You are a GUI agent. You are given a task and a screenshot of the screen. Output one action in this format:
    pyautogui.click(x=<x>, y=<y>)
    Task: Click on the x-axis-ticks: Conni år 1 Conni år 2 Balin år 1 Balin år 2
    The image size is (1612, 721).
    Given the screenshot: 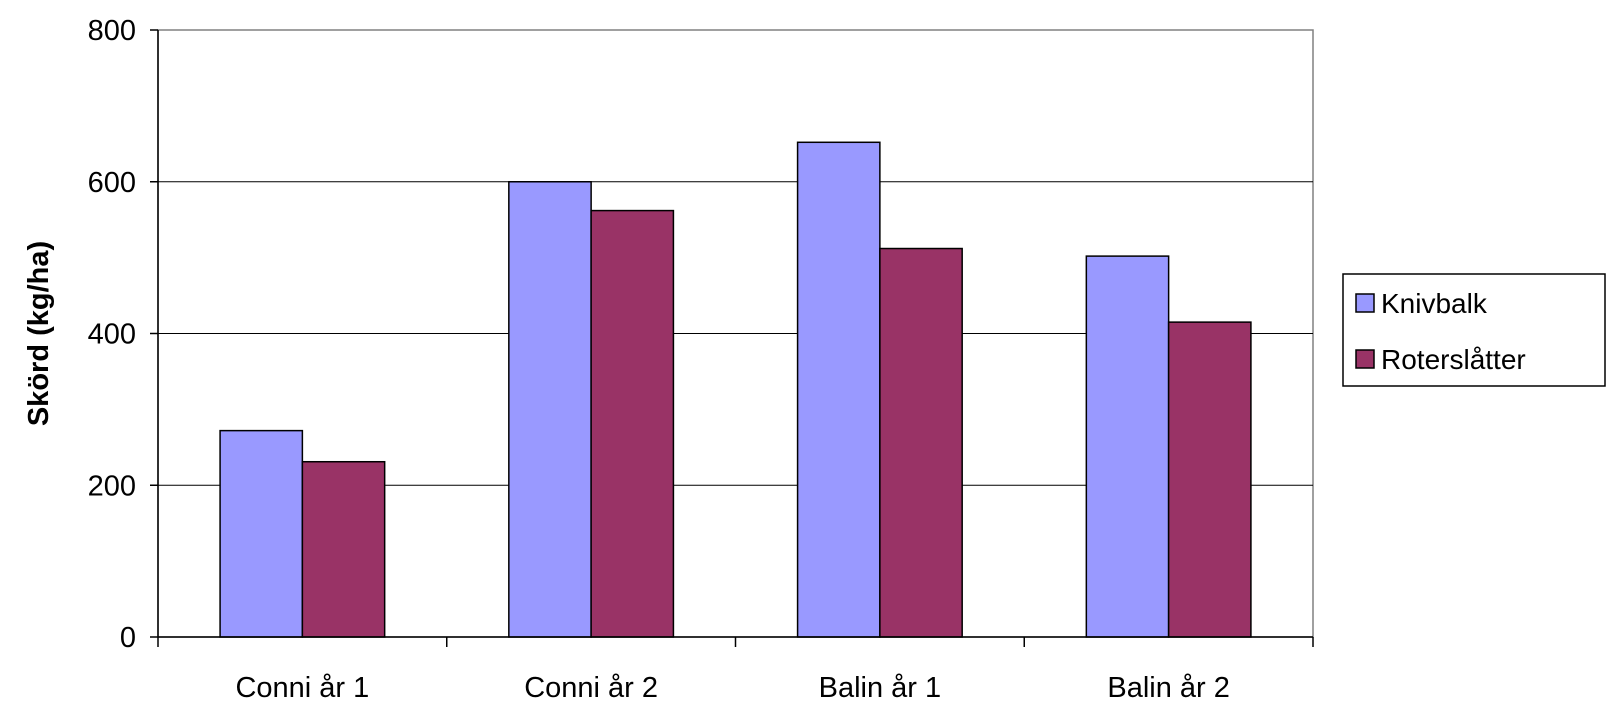 What is the action you would take?
    pyautogui.click(x=735, y=670)
    